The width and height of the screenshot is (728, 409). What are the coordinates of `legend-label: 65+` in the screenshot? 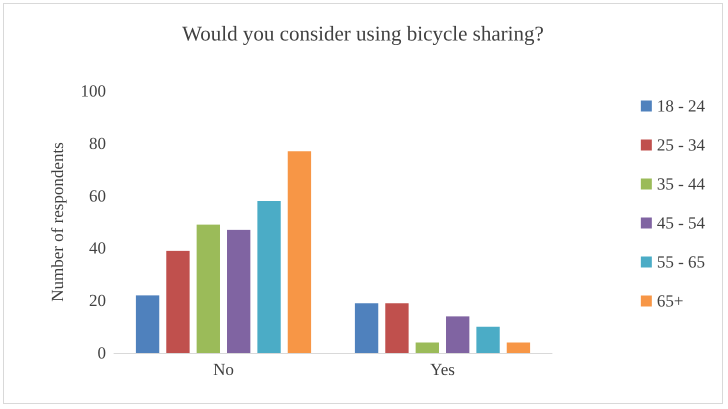 It's located at (670, 301).